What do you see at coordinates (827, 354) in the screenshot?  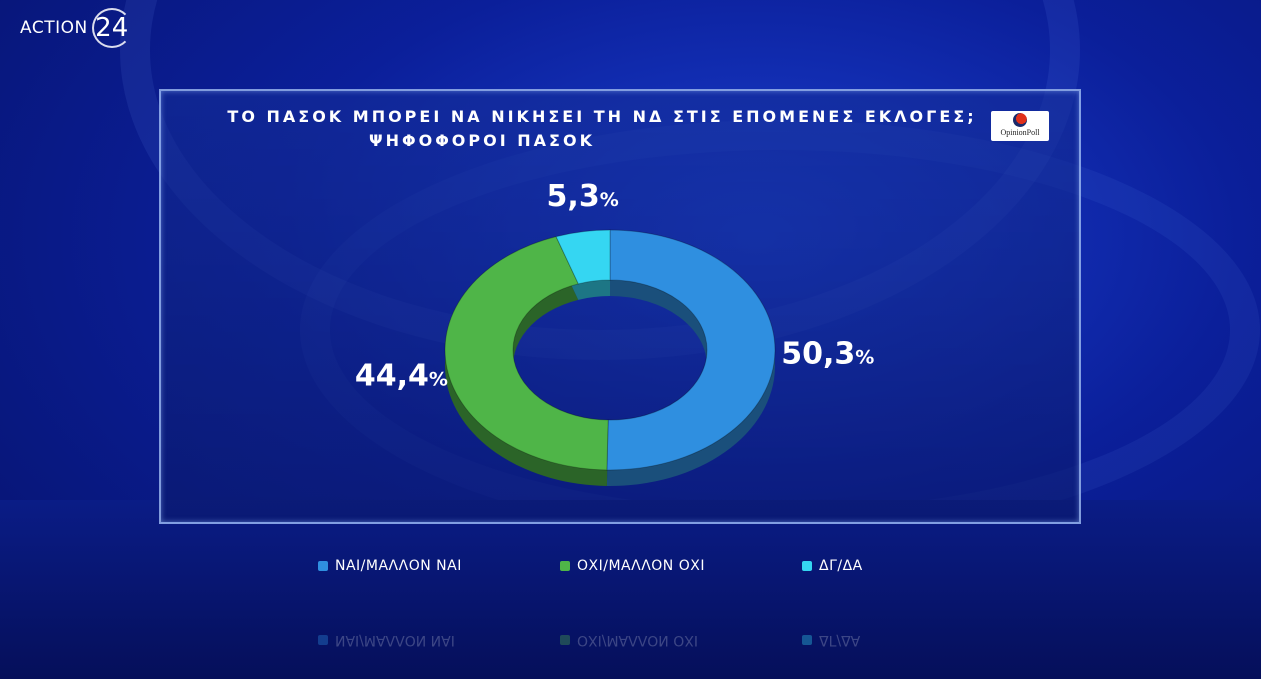 I see `data-label: 50,3%` at bounding box center [827, 354].